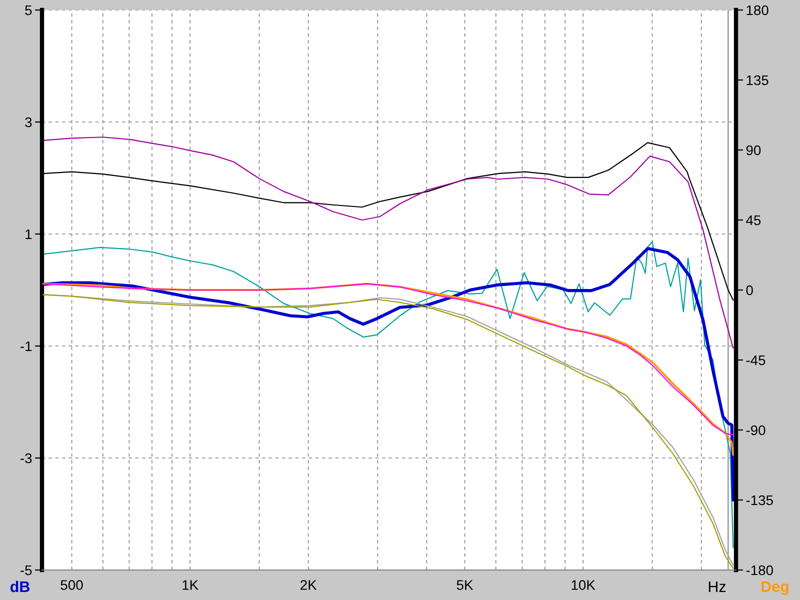  Describe the element at coordinates (775, 588) in the screenshot. I see `y2-axis-title: Deg` at that location.